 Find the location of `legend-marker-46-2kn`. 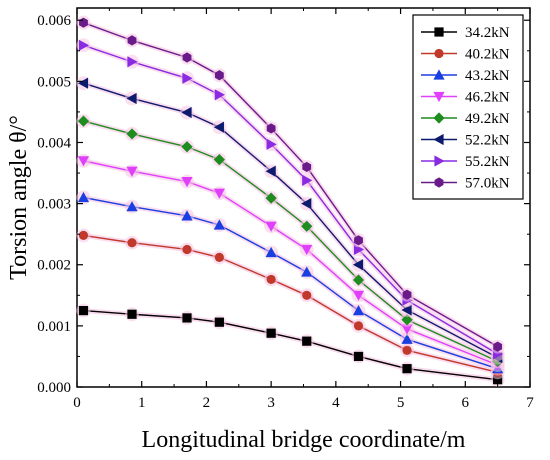

legend-marker-46-2kn is located at coordinates (439, 97).